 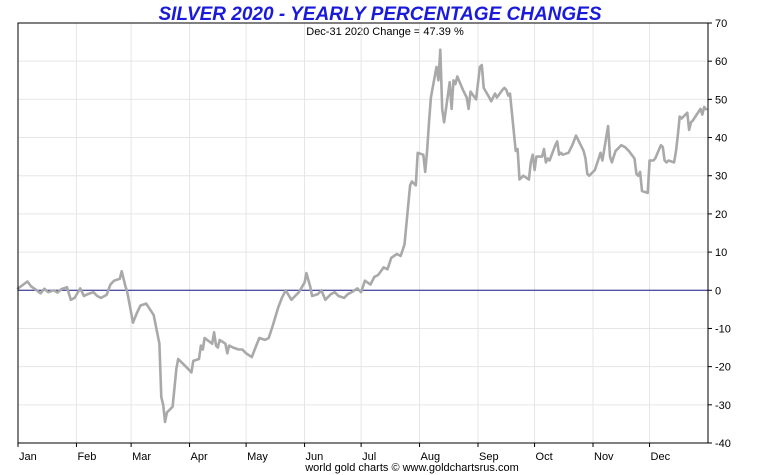 What do you see at coordinates (721, 24) in the screenshot?
I see `y-tick-label: 70` at bounding box center [721, 24].